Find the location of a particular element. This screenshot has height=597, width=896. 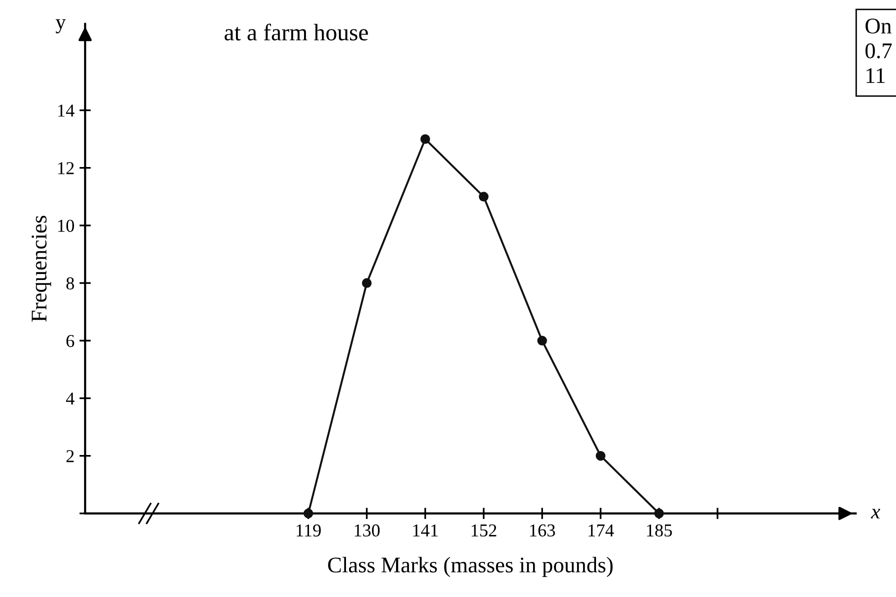

x-tick-label: 152 is located at coordinates (484, 530).